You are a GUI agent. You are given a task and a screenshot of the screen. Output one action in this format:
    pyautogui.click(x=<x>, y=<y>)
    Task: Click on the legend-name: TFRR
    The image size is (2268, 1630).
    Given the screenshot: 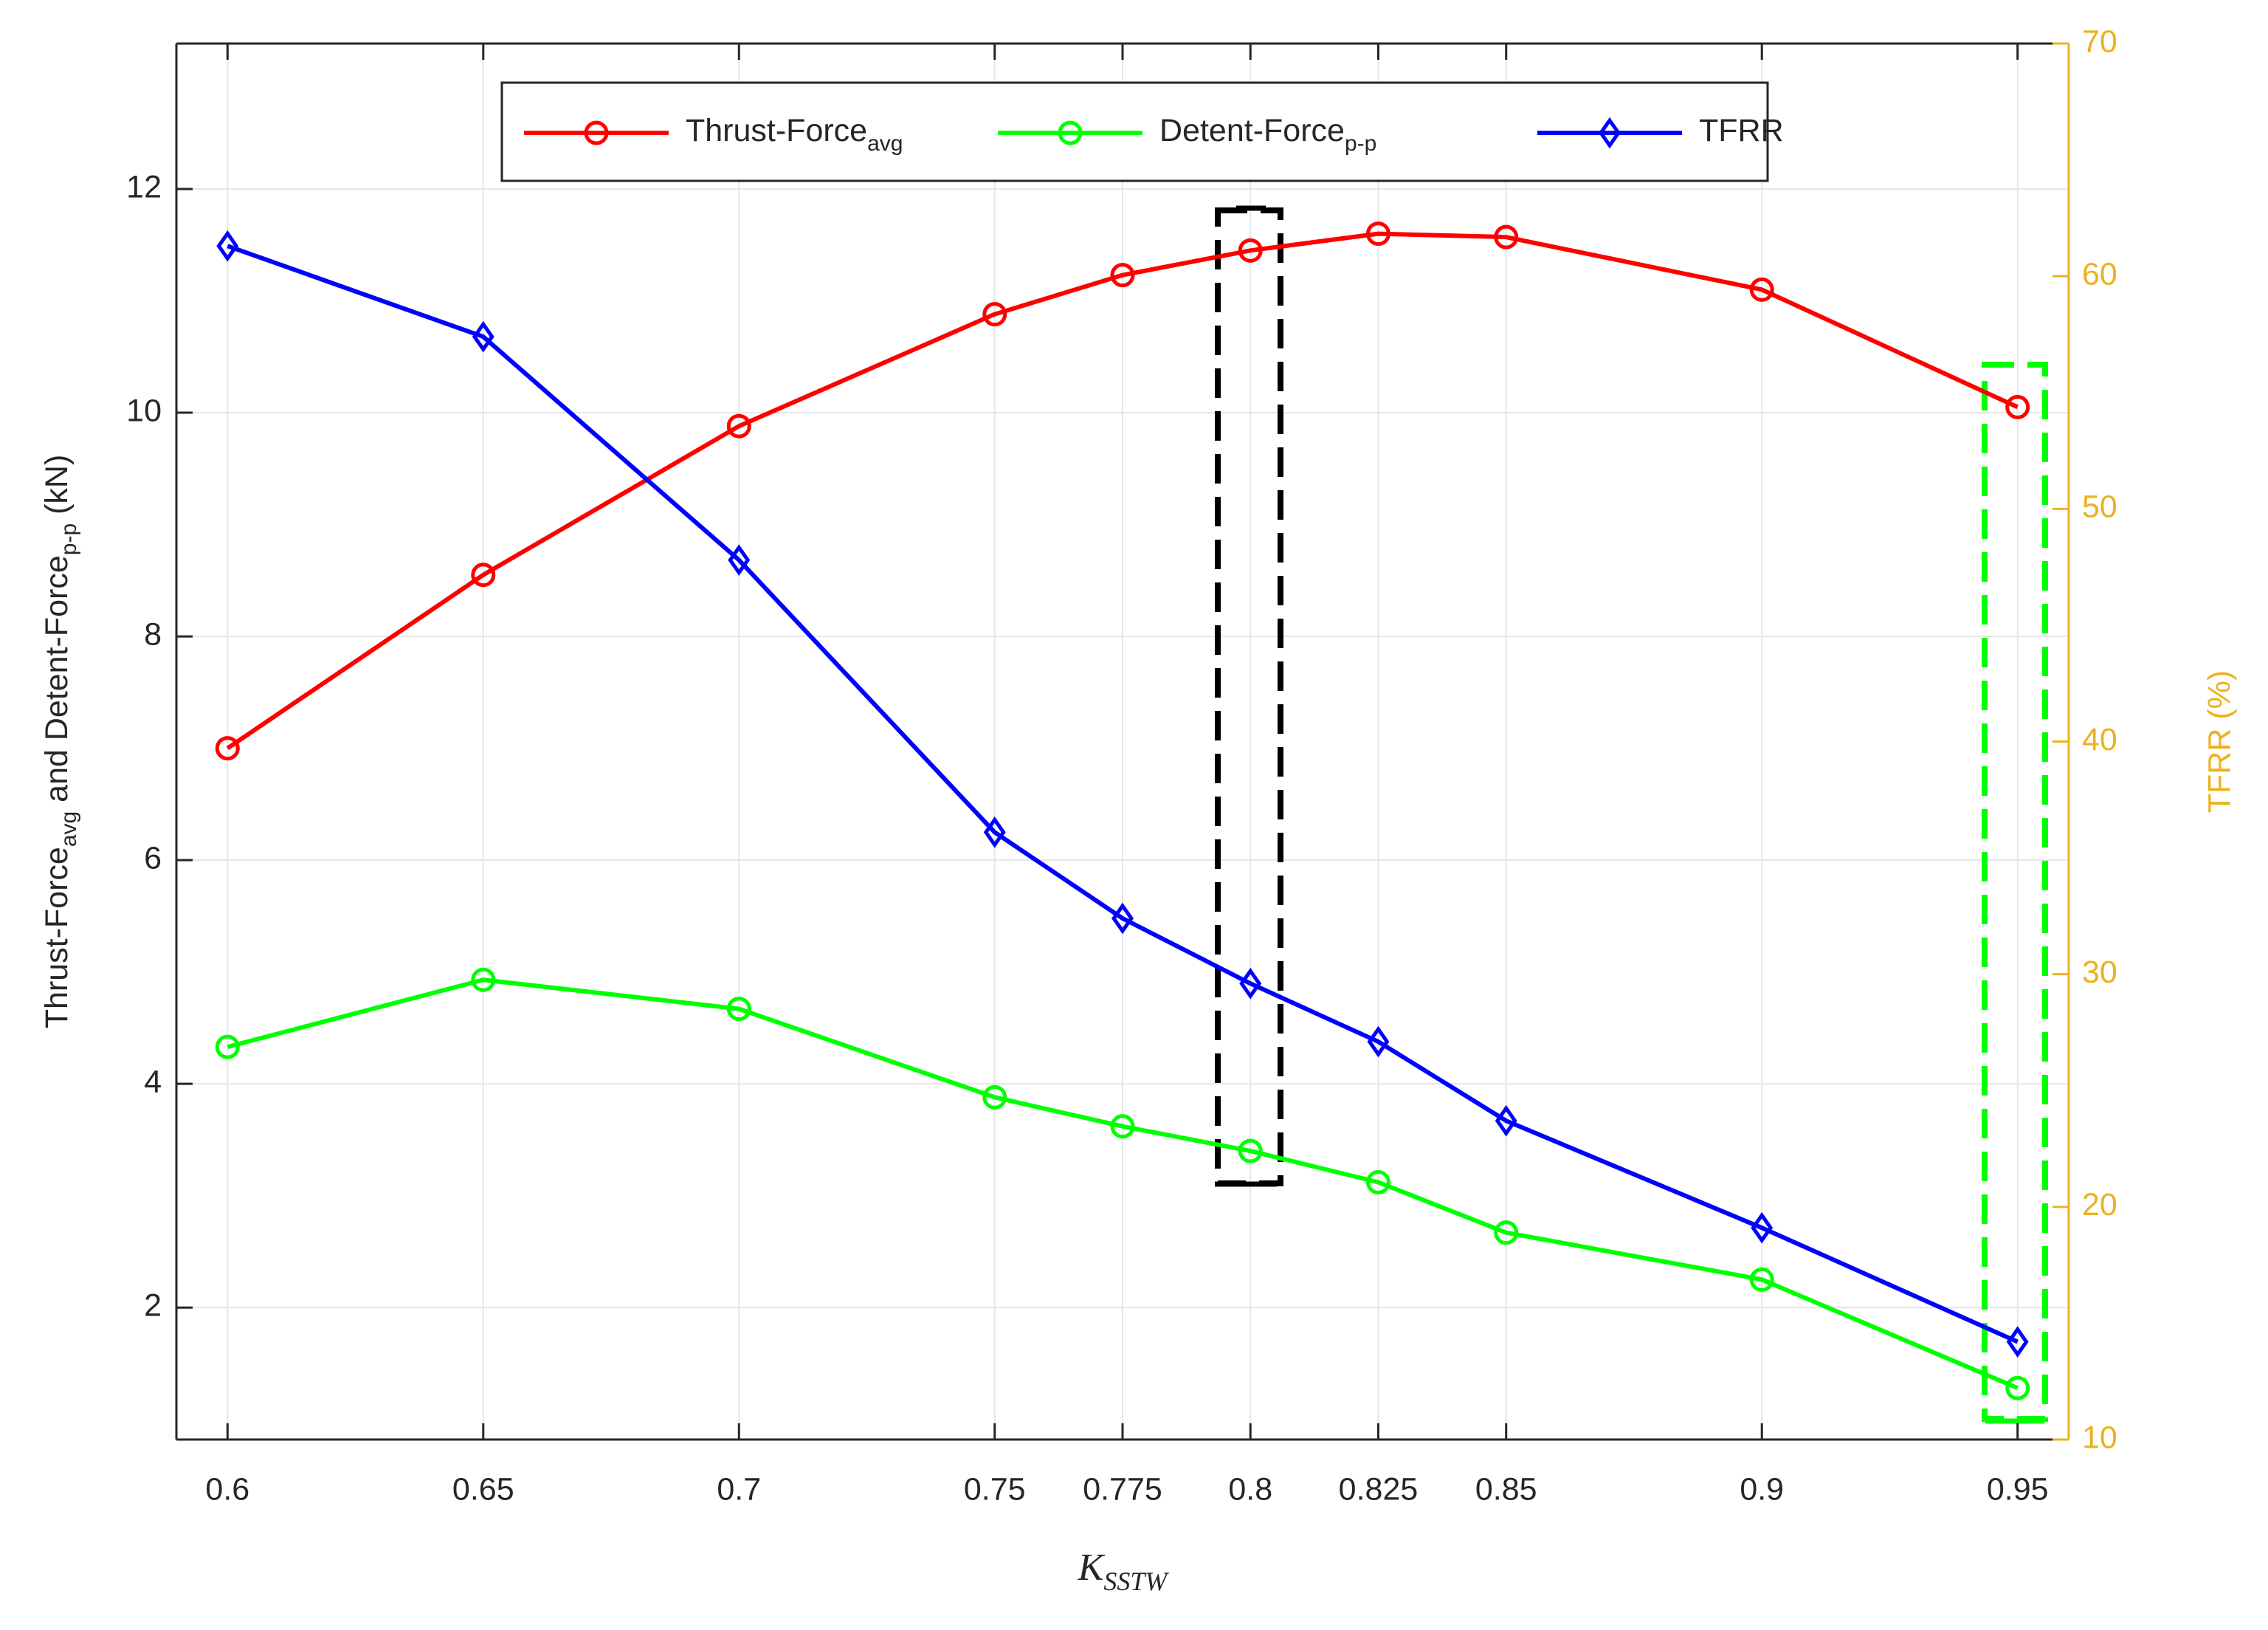 What is the action you would take?
    pyautogui.click(x=1741, y=130)
    